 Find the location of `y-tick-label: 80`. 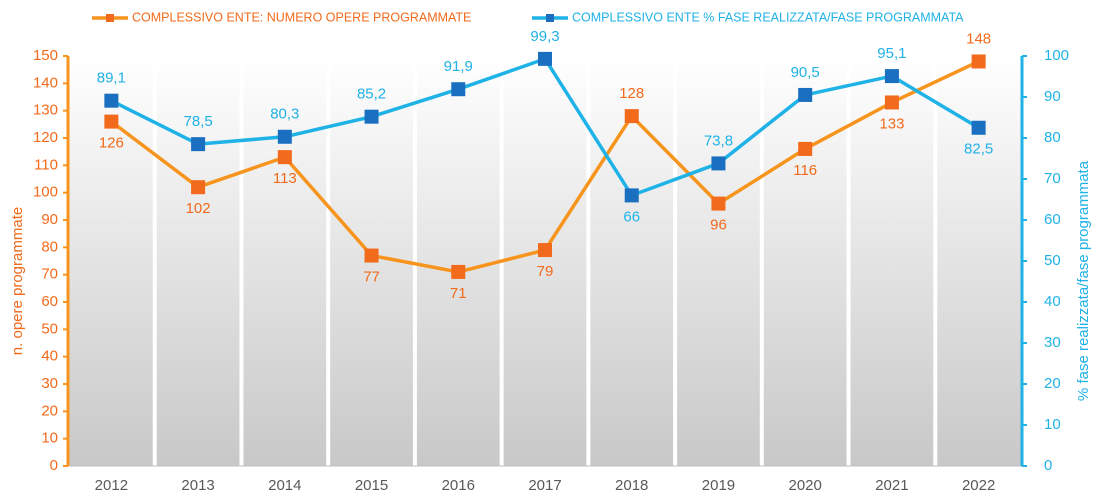

y-tick-label: 80 is located at coordinates (49, 246).